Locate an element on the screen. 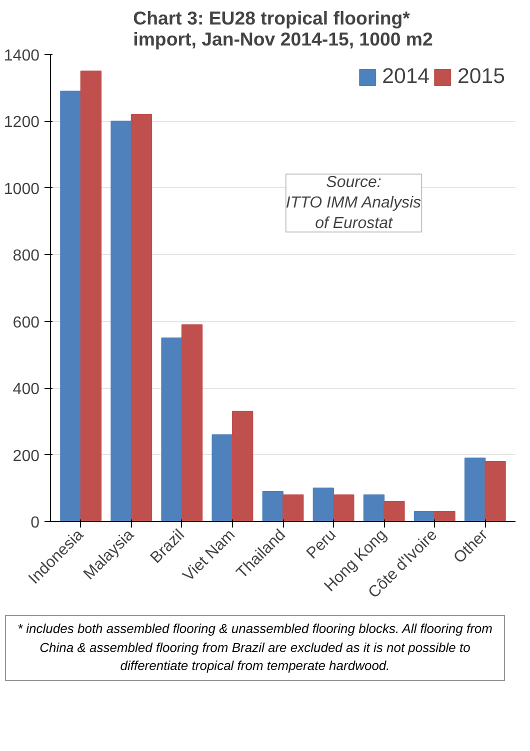  text: * includes both assembled flooring & unassembled flooring blocks. All flooring from China & assembled flooring from Brazil are excluded as it is not possible to differentiate tropical from temperate hardwood. is located at coordinates (255, 648).